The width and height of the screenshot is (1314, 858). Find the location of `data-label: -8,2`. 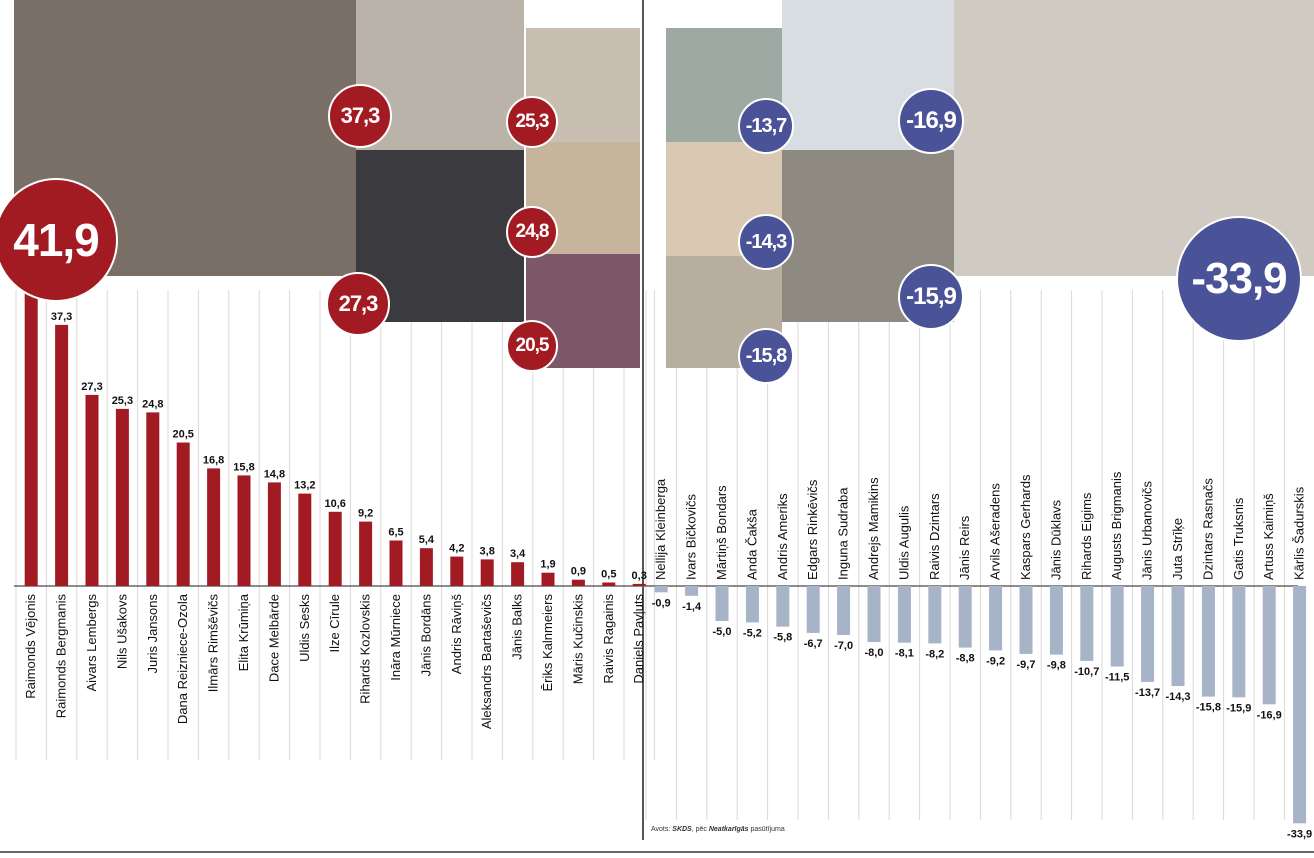

data-label: -8,2 is located at coordinates (934, 654).